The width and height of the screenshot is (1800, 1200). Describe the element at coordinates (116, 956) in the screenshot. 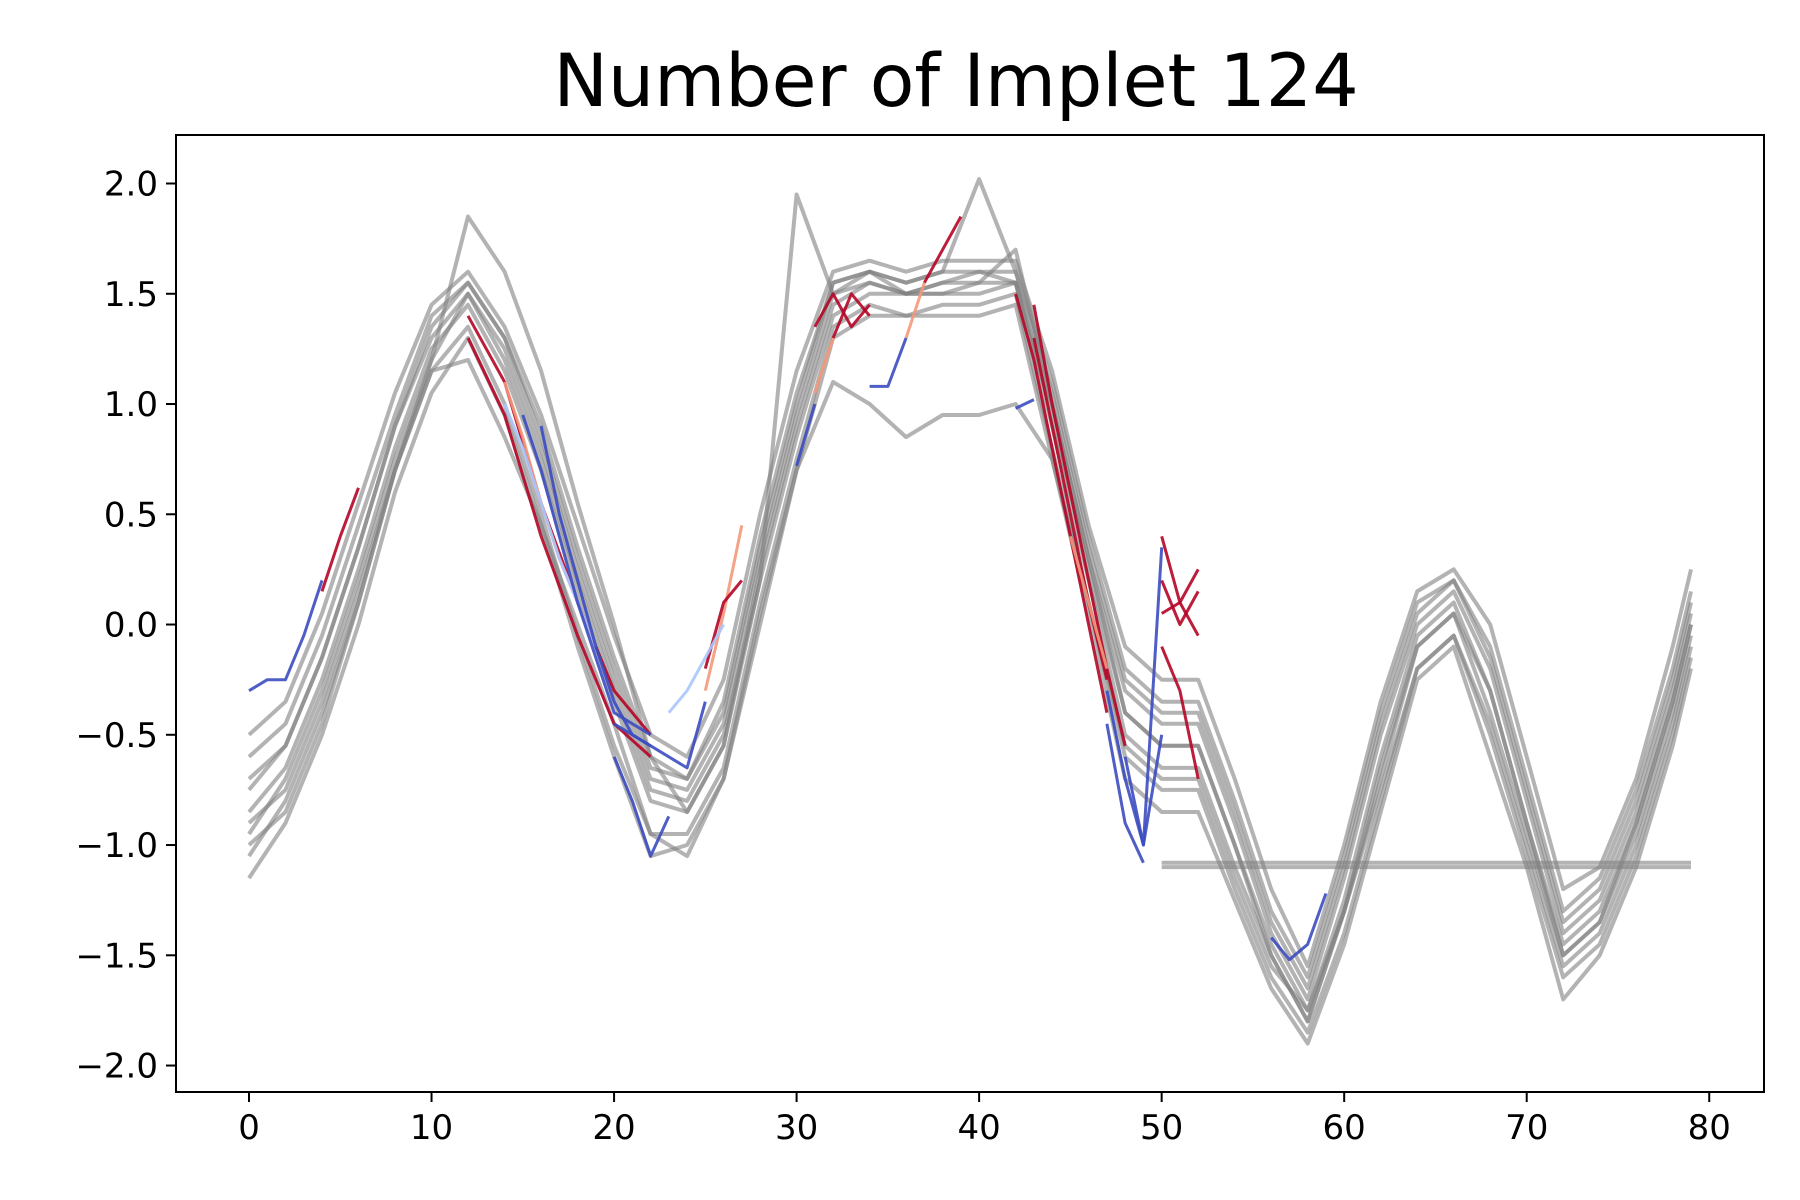

I see `y-tick-label: −1.5` at that location.